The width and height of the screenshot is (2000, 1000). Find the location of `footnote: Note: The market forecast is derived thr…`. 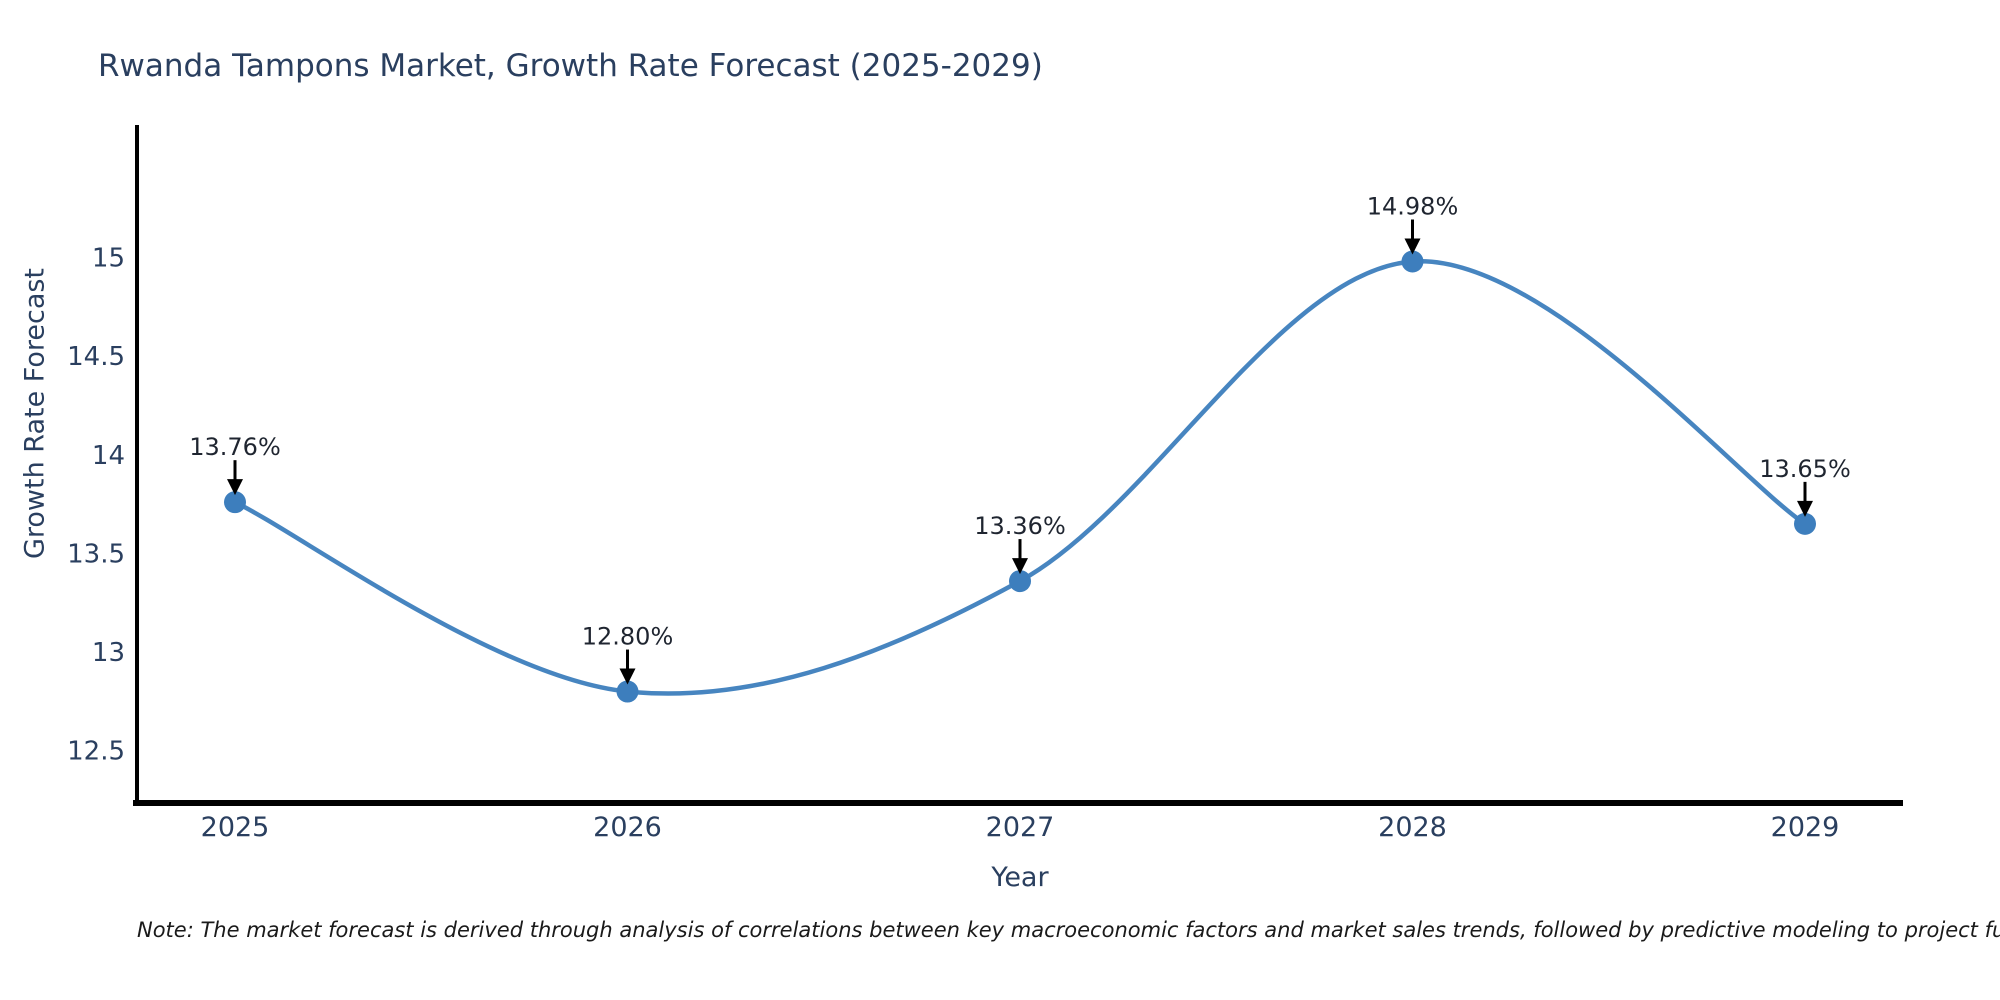

footnote: Note: The market forecast is derived thr… is located at coordinates (1068, 930).